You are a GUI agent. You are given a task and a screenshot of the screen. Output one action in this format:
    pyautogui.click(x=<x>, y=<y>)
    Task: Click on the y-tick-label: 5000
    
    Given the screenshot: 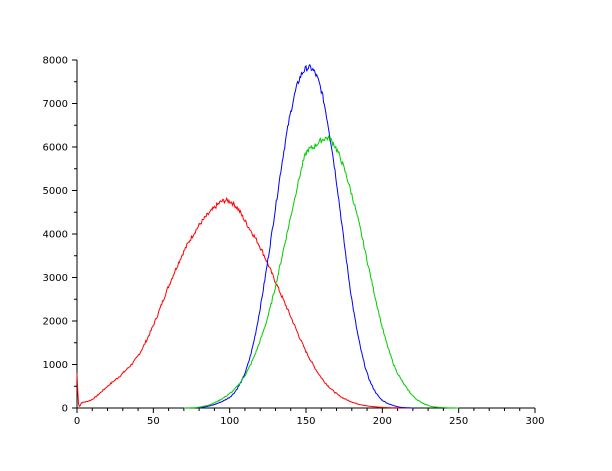 What is the action you would take?
    pyautogui.click(x=55, y=191)
    